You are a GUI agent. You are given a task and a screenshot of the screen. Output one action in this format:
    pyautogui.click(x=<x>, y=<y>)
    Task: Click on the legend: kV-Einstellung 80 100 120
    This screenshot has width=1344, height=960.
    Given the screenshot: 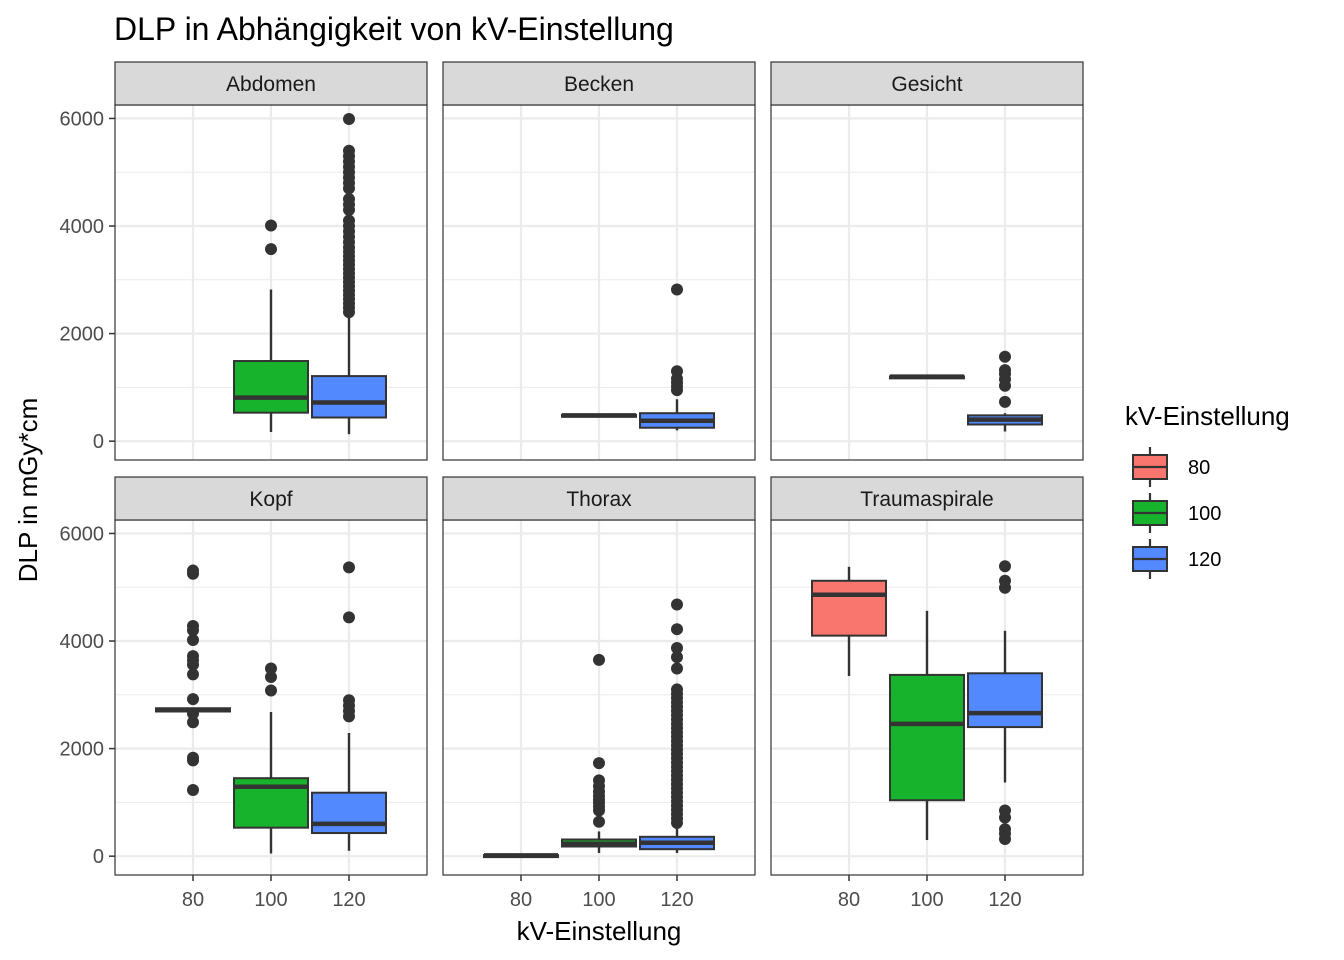 What is the action you would take?
    pyautogui.click(x=1207, y=490)
    